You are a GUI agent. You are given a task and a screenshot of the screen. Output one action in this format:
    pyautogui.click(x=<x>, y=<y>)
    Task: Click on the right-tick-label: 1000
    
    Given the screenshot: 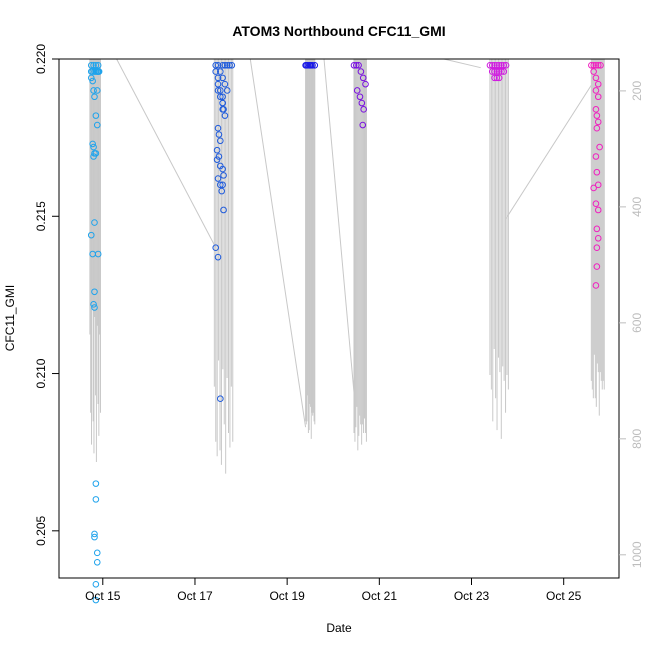 What is the action you would take?
    pyautogui.click(x=637, y=554)
    